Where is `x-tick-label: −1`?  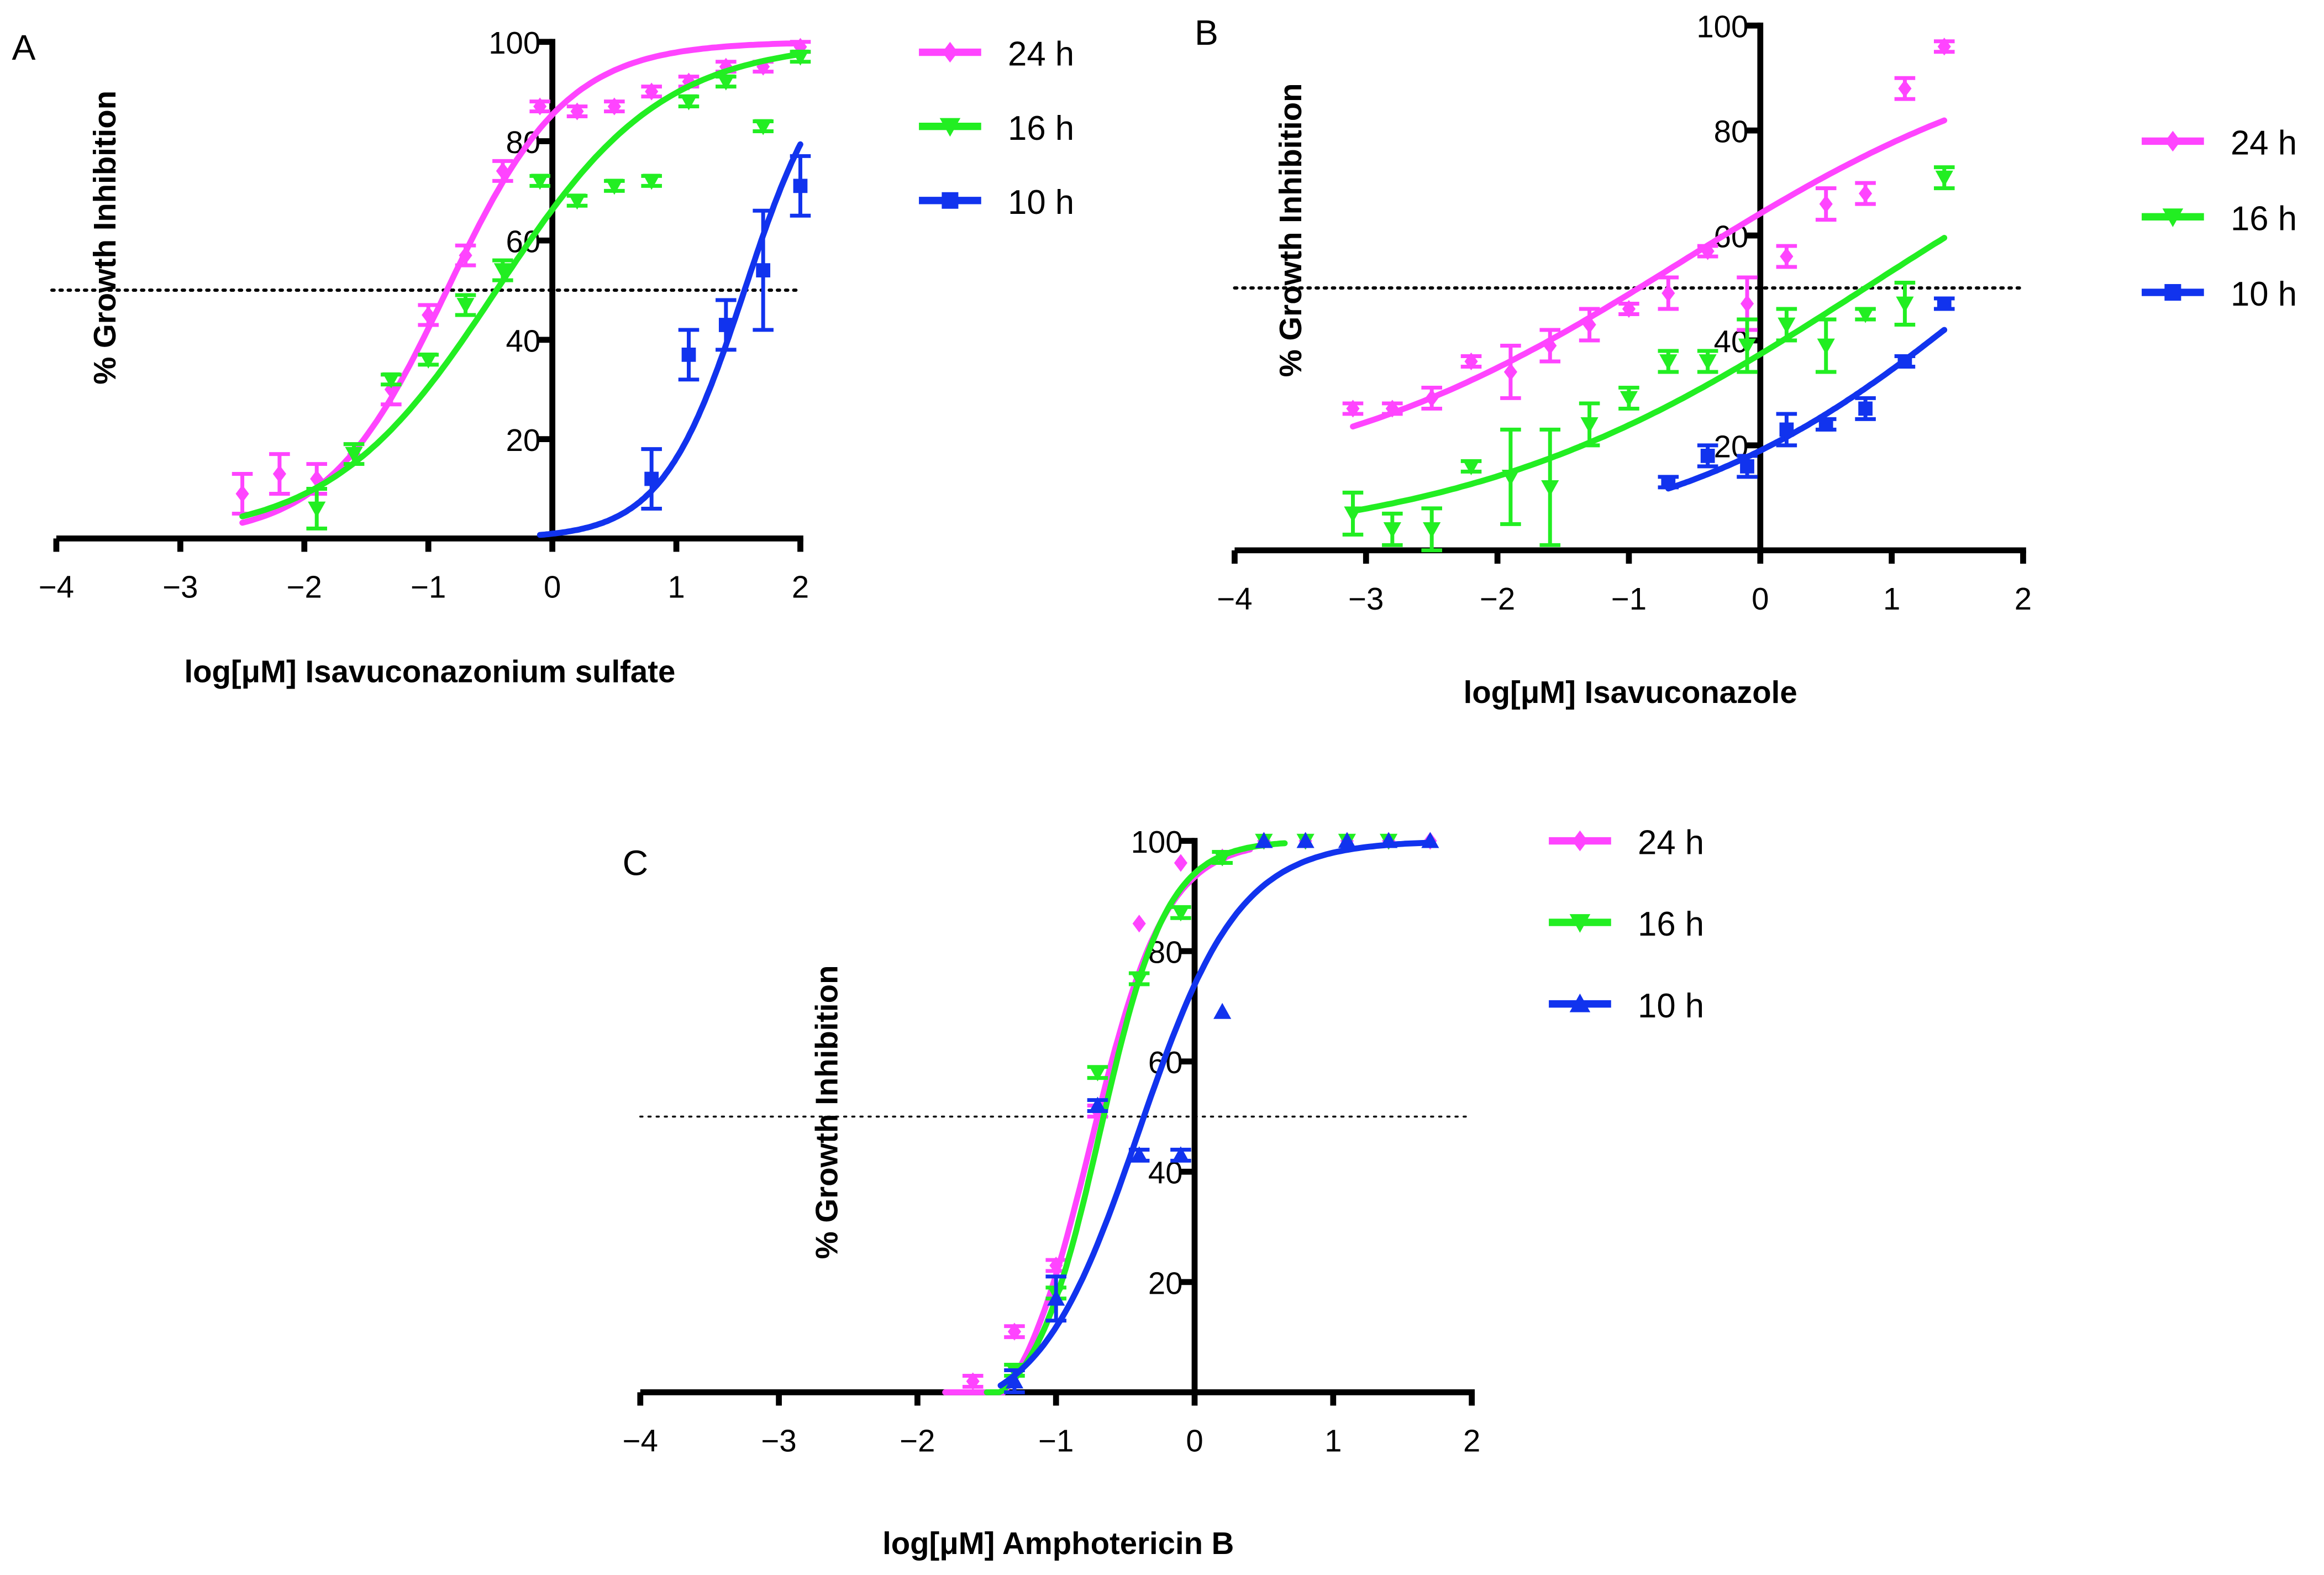 x-tick-label: −1 is located at coordinates (1056, 1441).